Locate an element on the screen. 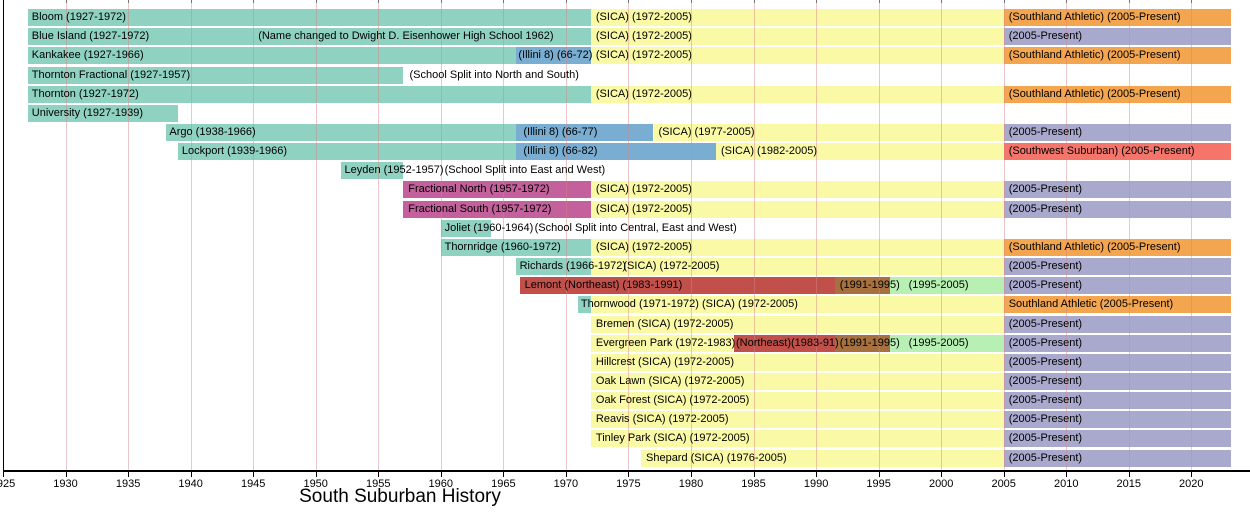 The height and width of the screenshot is (515, 1250). bar-label: Bremen (SICA) (1972-2005) is located at coordinates (664, 323).